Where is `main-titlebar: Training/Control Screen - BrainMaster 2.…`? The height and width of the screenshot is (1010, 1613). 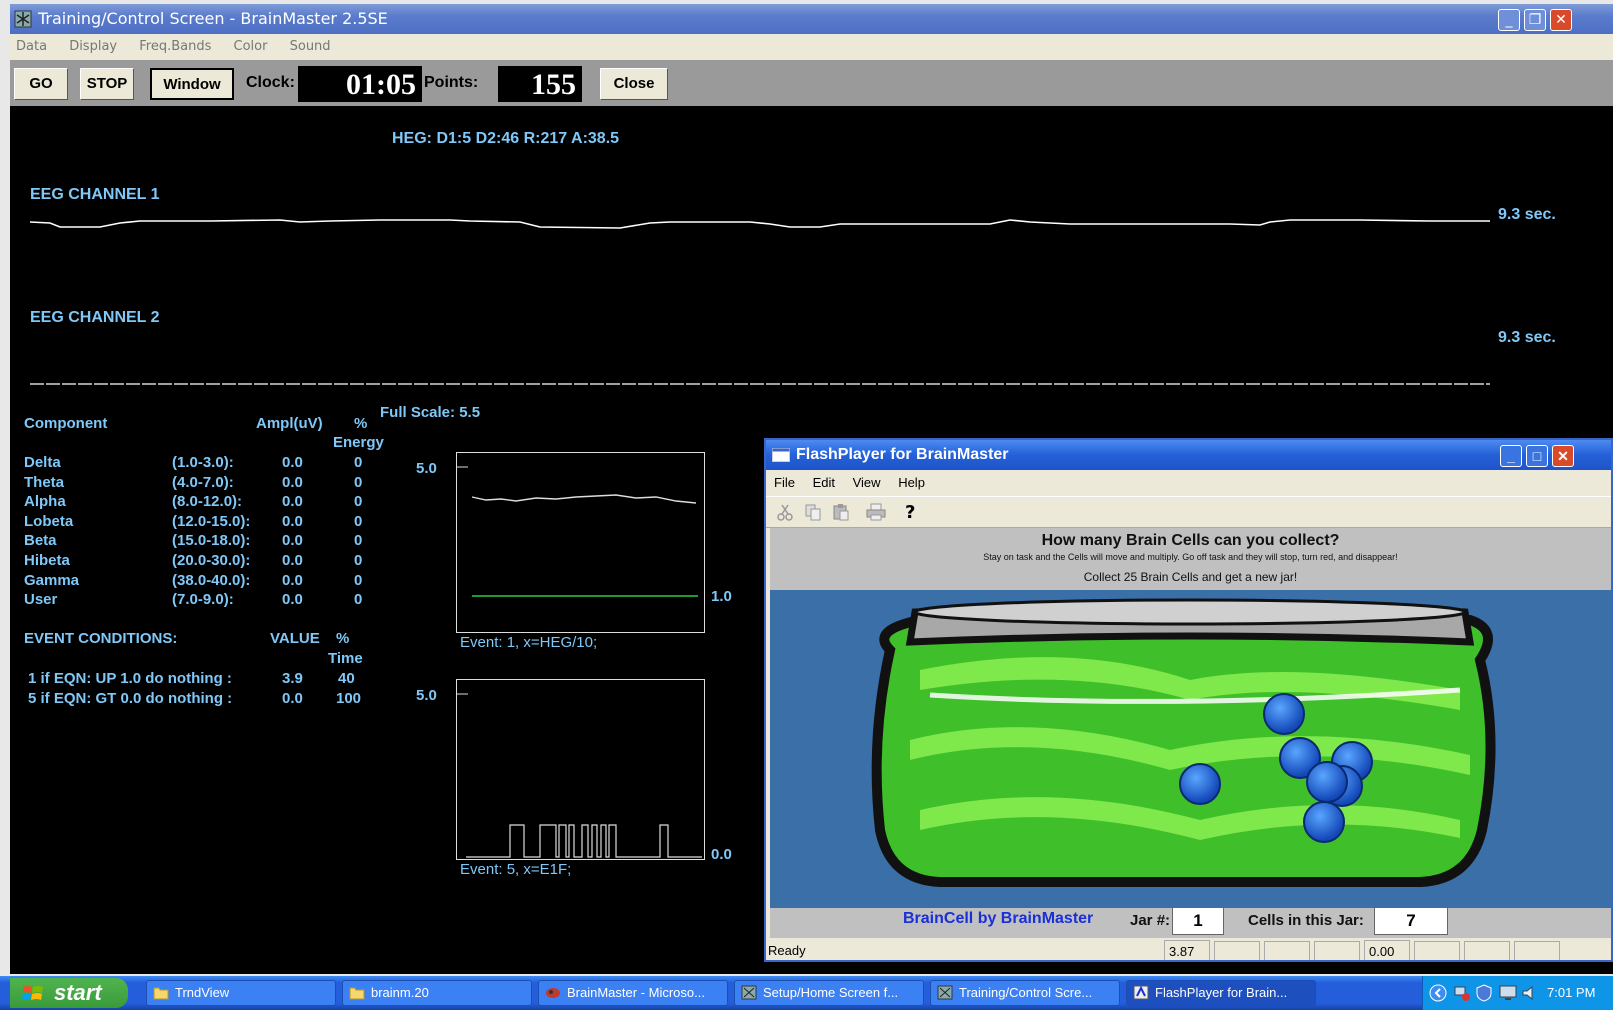
main-titlebar: Training/Control Screen - BrainMaster 2.… is located at coordinates (811, 19).